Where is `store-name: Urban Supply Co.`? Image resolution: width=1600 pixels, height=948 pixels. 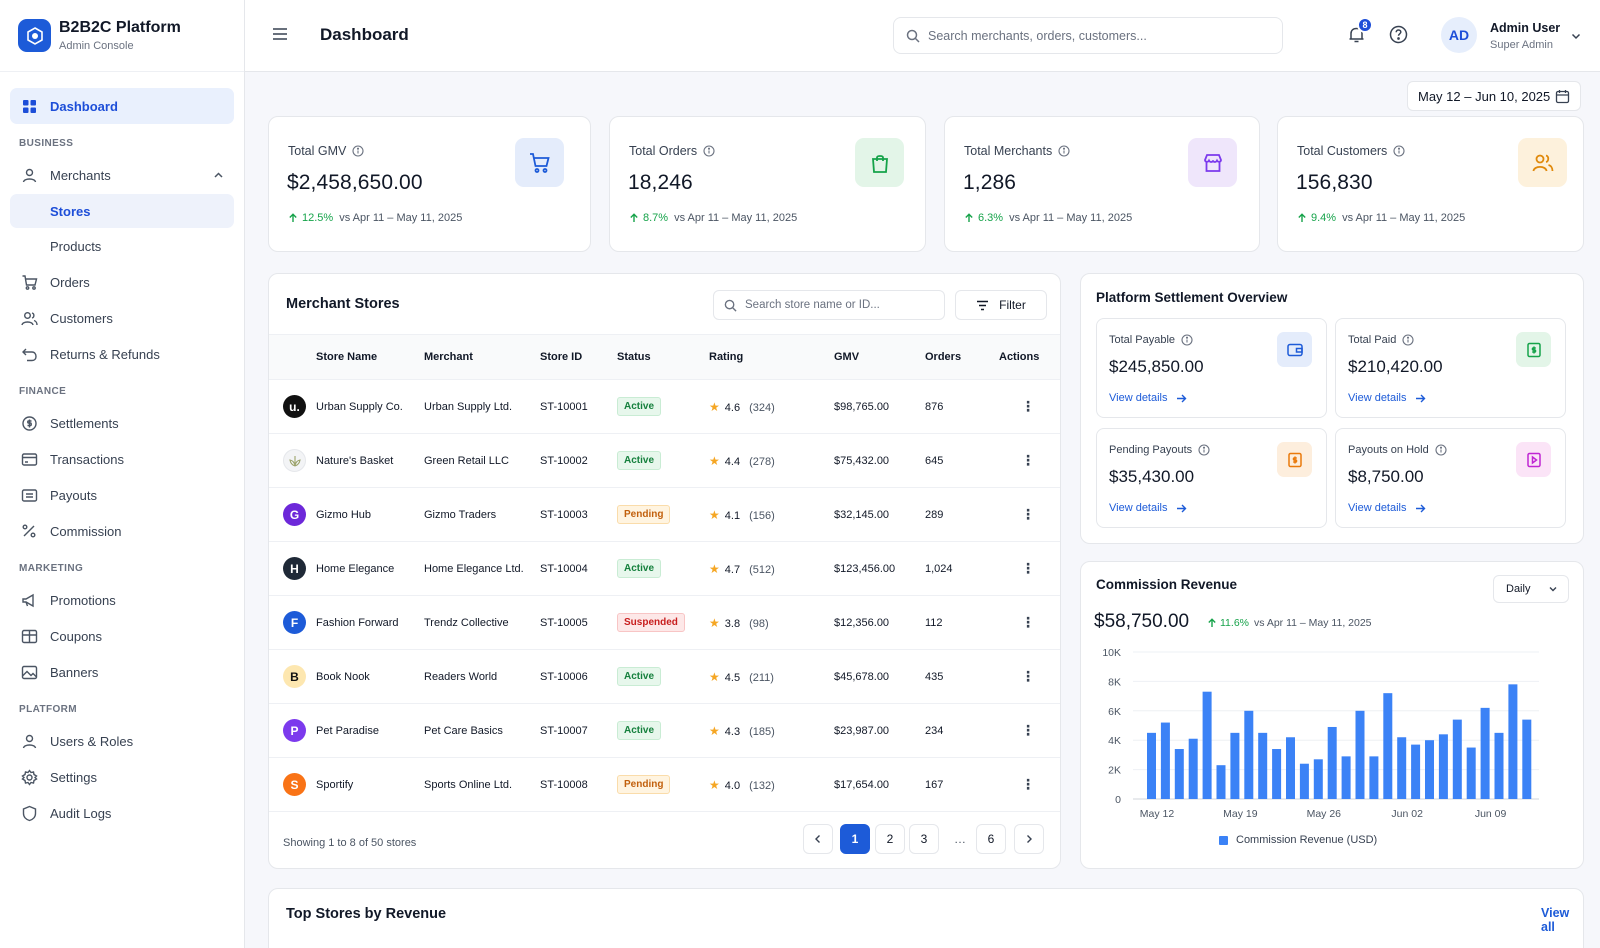 store-name: Urban Supply Co. is located at coordinates (359, 406).